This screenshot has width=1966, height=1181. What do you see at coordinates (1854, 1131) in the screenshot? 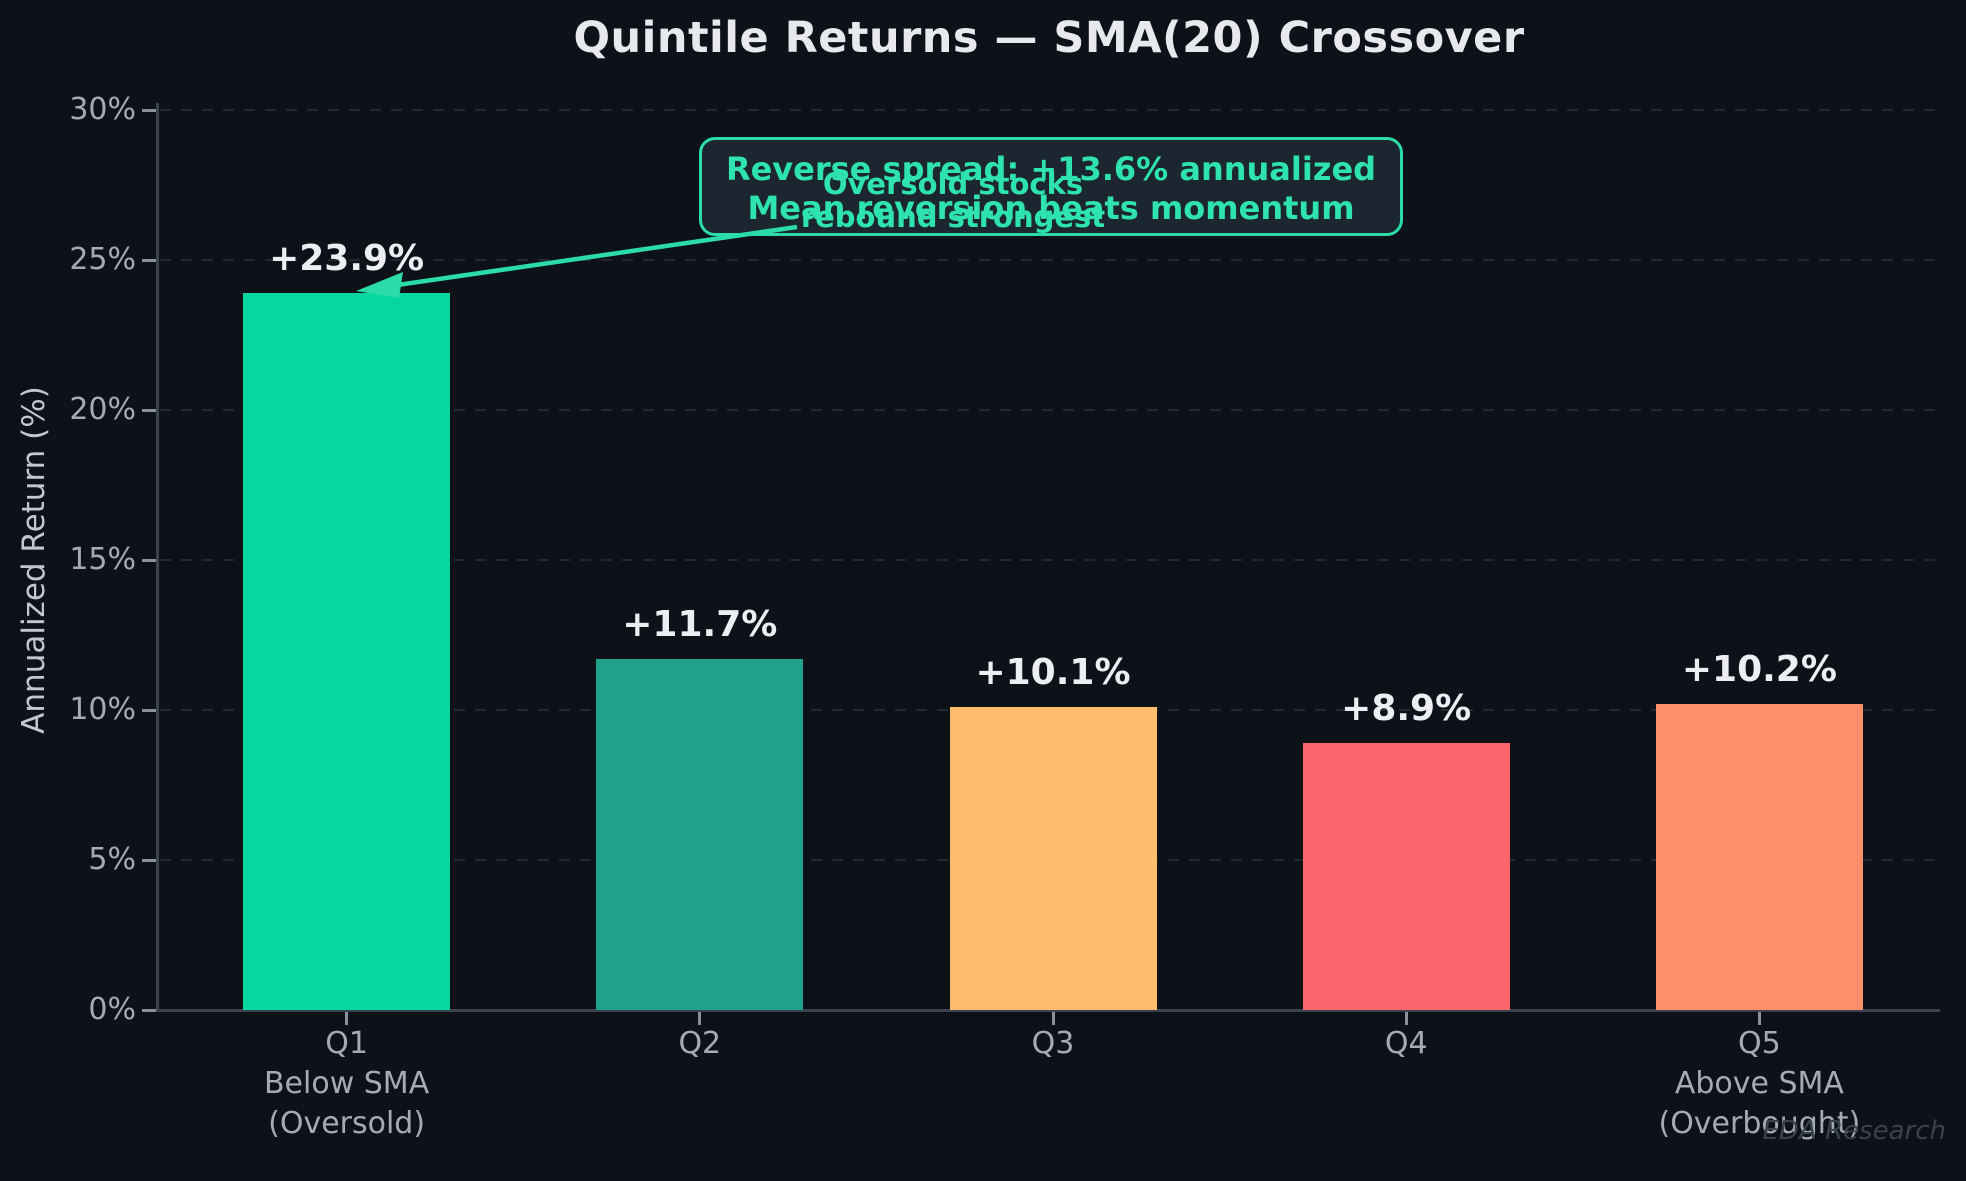
I see `watermark: EDA Research` at bounding box center [1854, 1131].